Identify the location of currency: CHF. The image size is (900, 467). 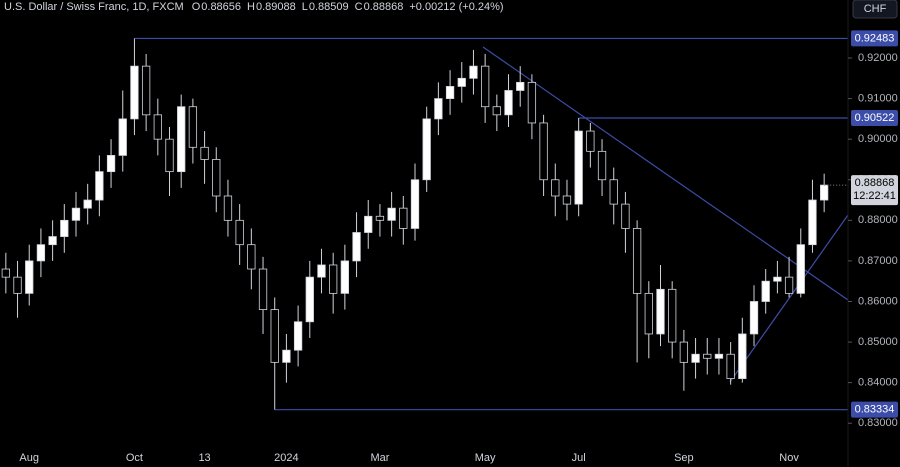
(875, 9).